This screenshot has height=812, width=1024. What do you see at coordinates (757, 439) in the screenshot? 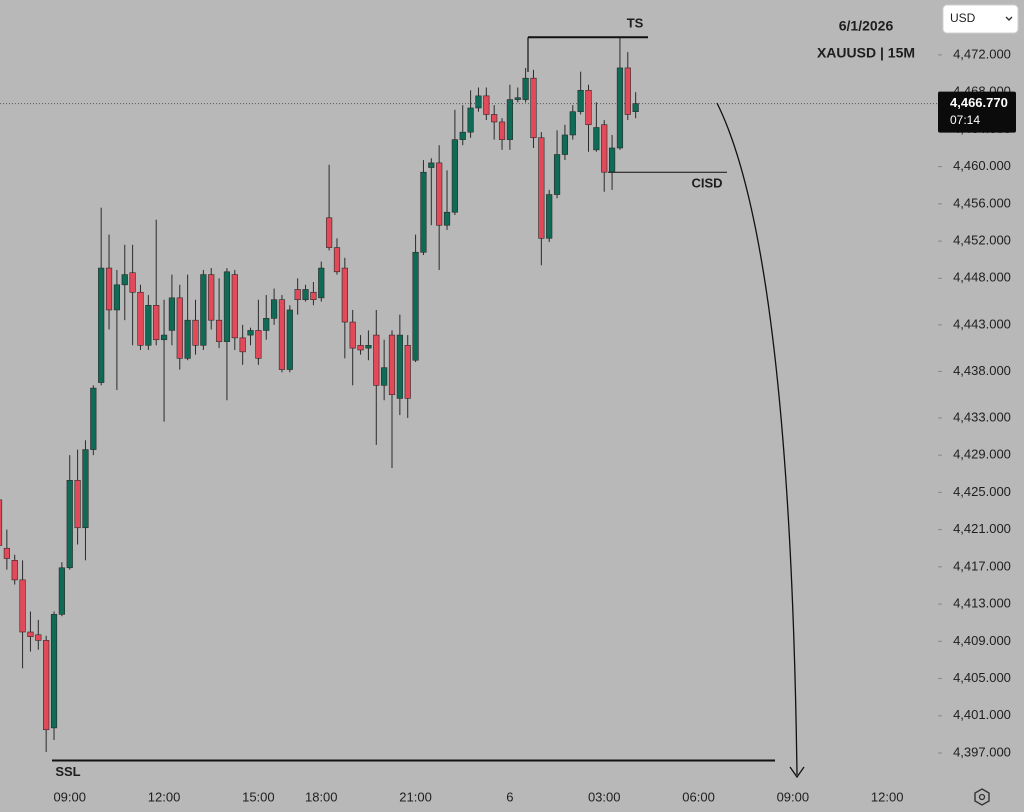
I see `projection-arrow` at bounding box center [757, 439].